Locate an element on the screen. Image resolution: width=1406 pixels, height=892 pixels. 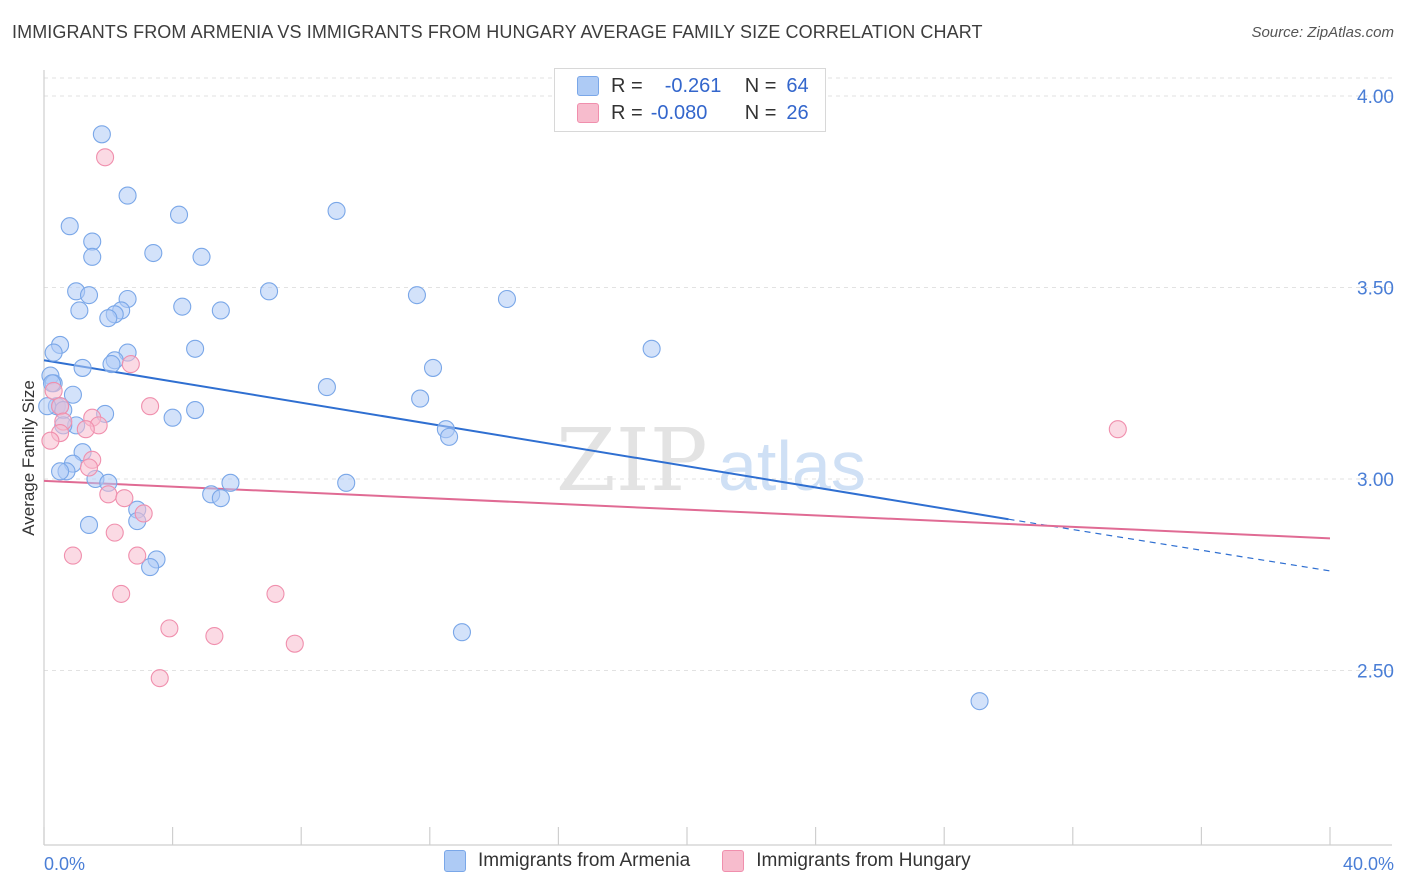
watermark-atlas: atlas is located at coordinates (792, 466).